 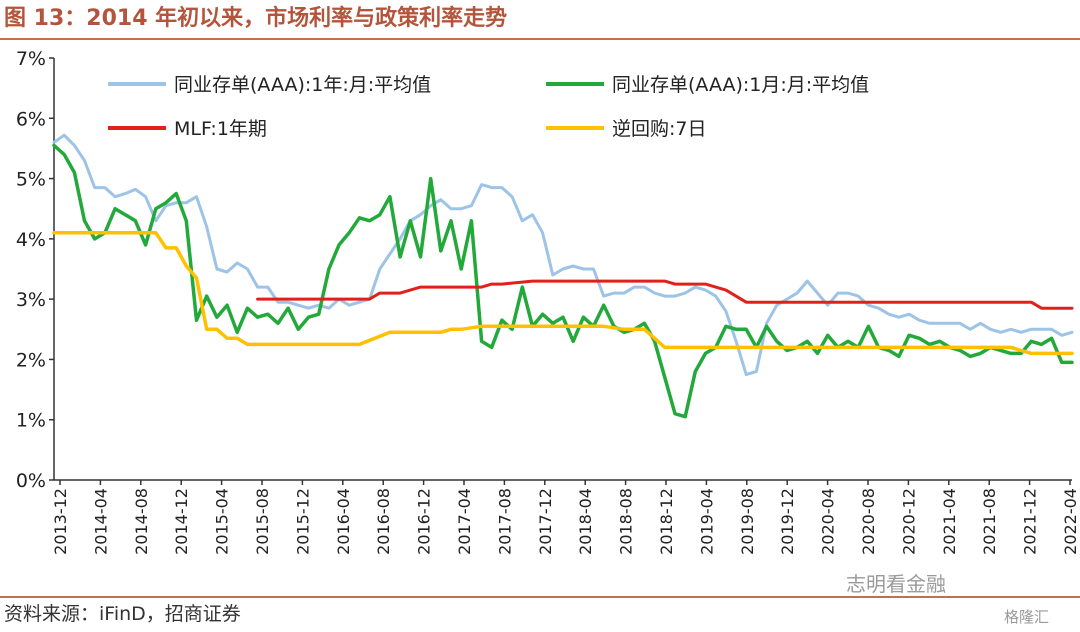 What do you see at coordinates (868, 521) in the screenshot?
I see `x-tick-label: 2020-08` at bounding box center [868, 521].